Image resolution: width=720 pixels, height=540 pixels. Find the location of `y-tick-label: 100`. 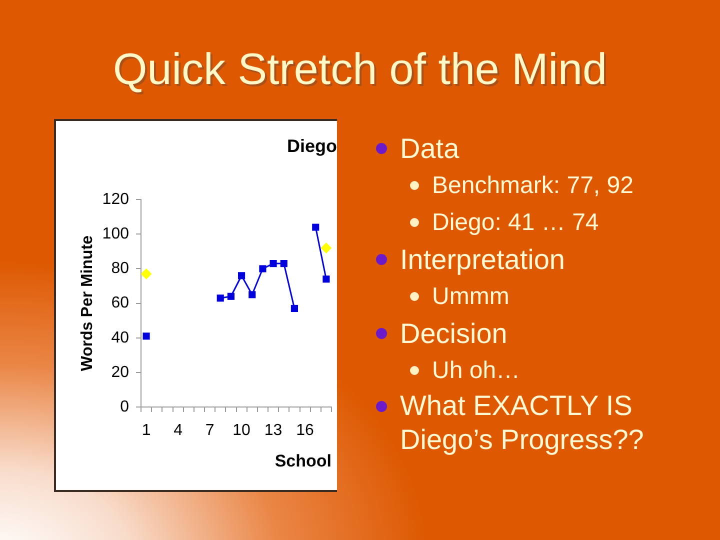

y-tick-label: 100 is located at coordinates (116, 234).